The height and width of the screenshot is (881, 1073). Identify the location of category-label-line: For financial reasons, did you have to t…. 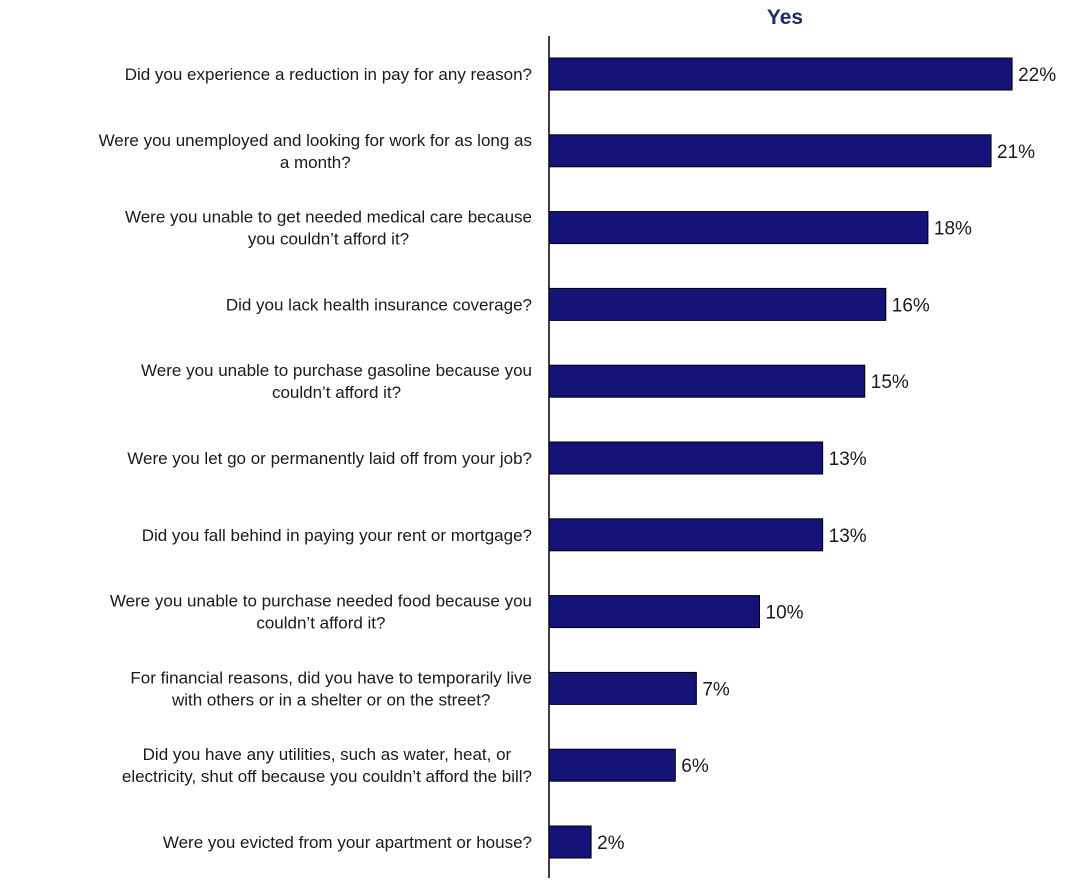
(331, 677).